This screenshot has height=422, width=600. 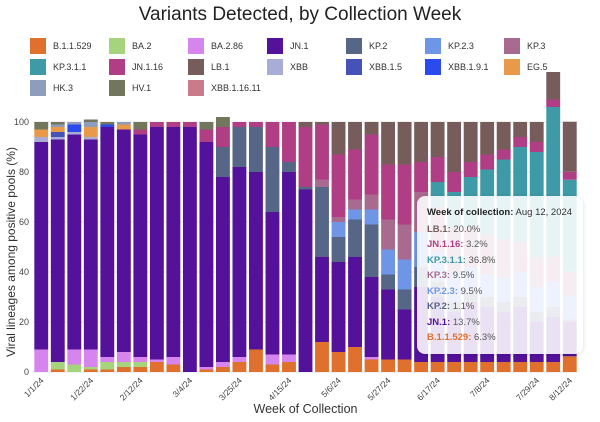 I want to click on legend-item: BA.2.86, so click(x=215, y=46).